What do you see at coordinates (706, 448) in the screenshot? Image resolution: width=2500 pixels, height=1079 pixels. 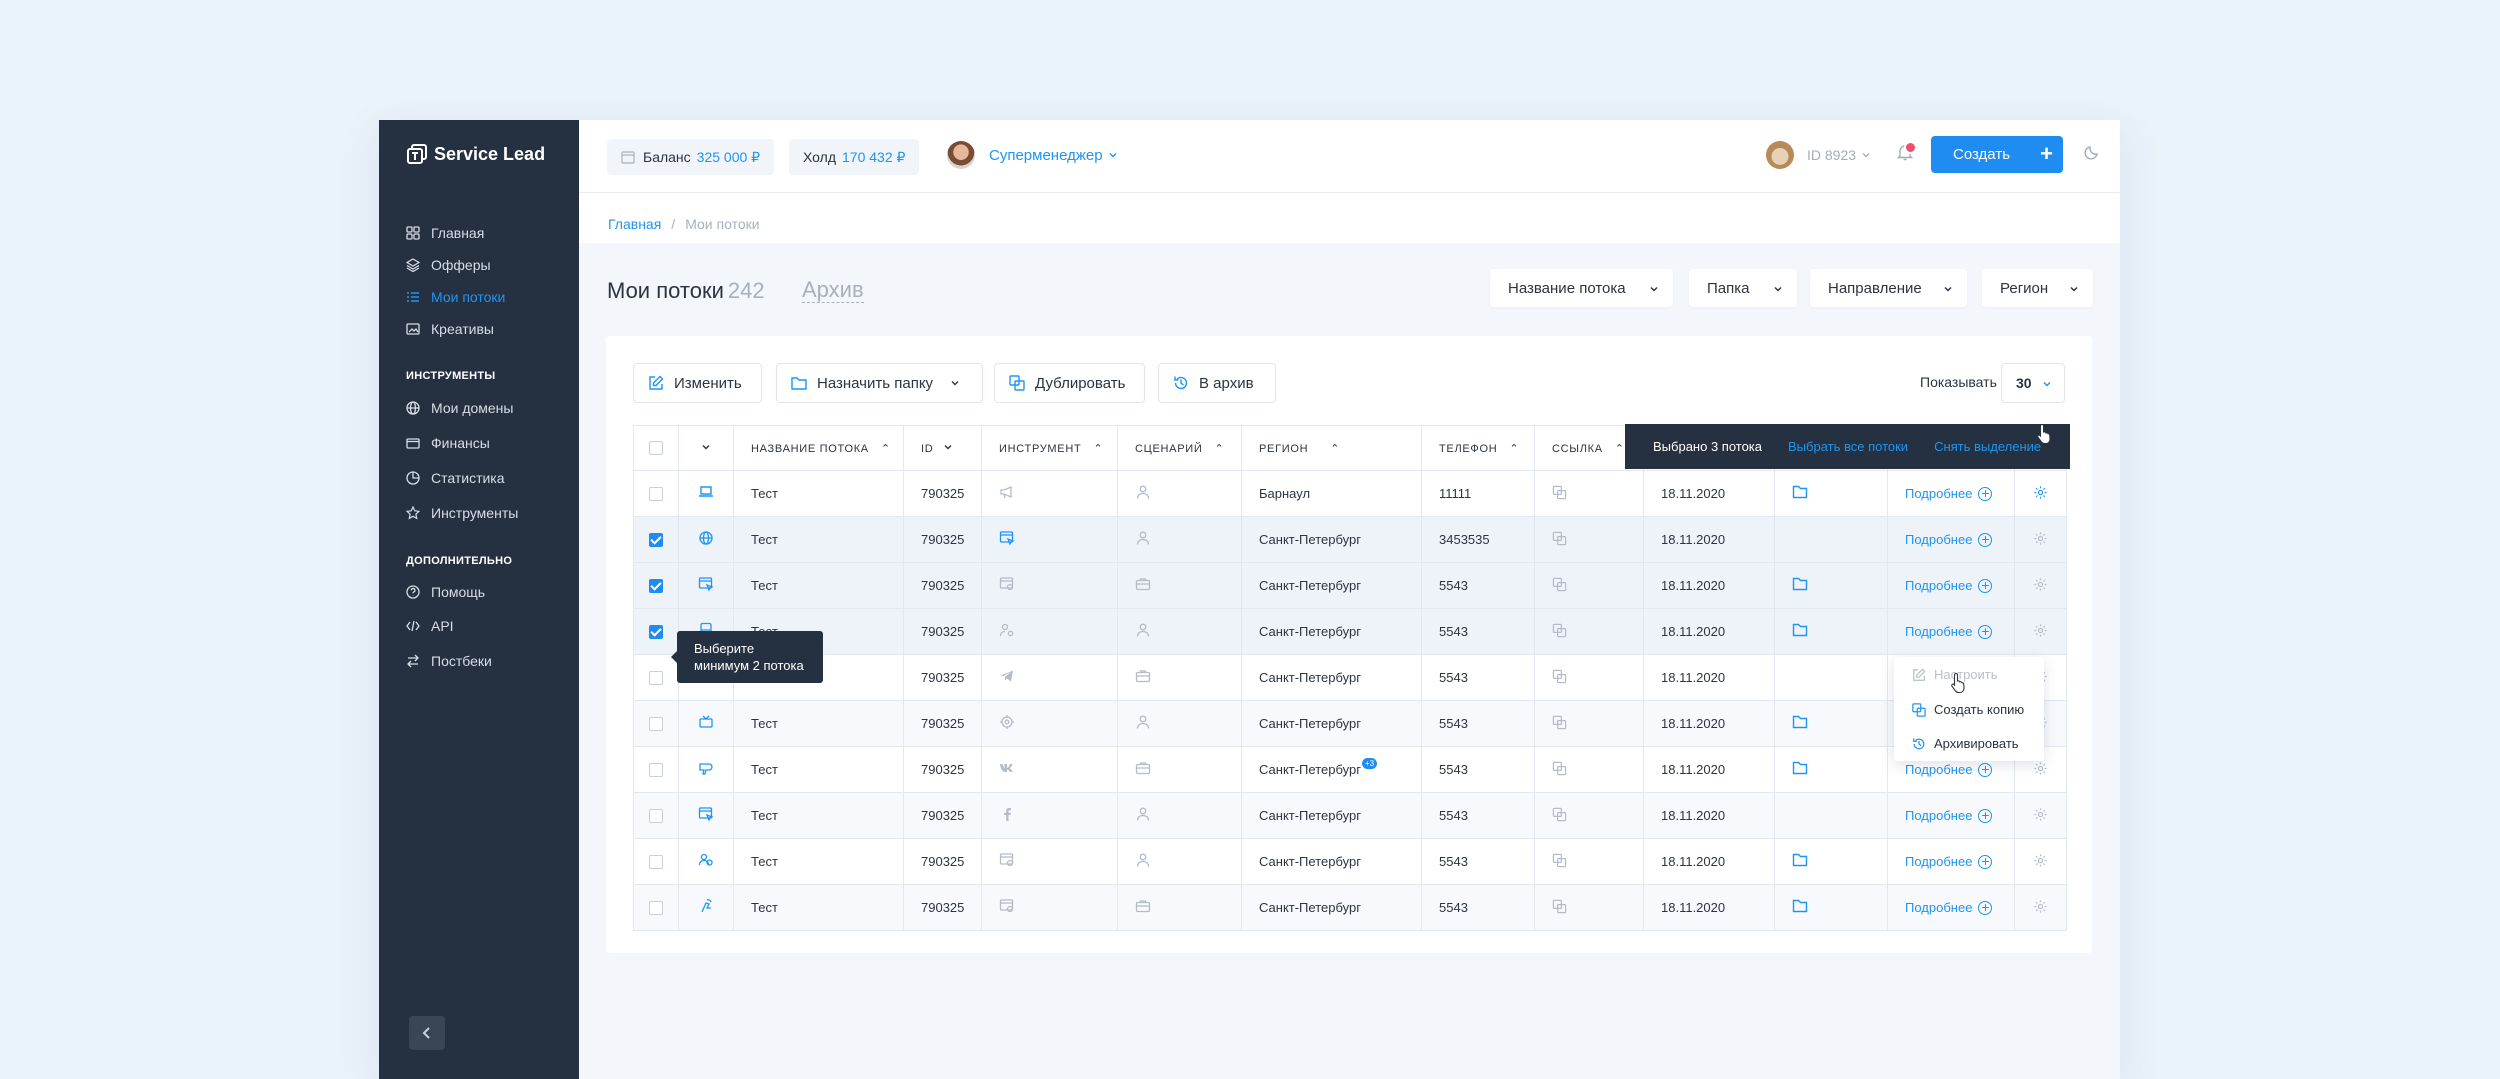 I see `type-column-header` at bounding box center [706, 448].